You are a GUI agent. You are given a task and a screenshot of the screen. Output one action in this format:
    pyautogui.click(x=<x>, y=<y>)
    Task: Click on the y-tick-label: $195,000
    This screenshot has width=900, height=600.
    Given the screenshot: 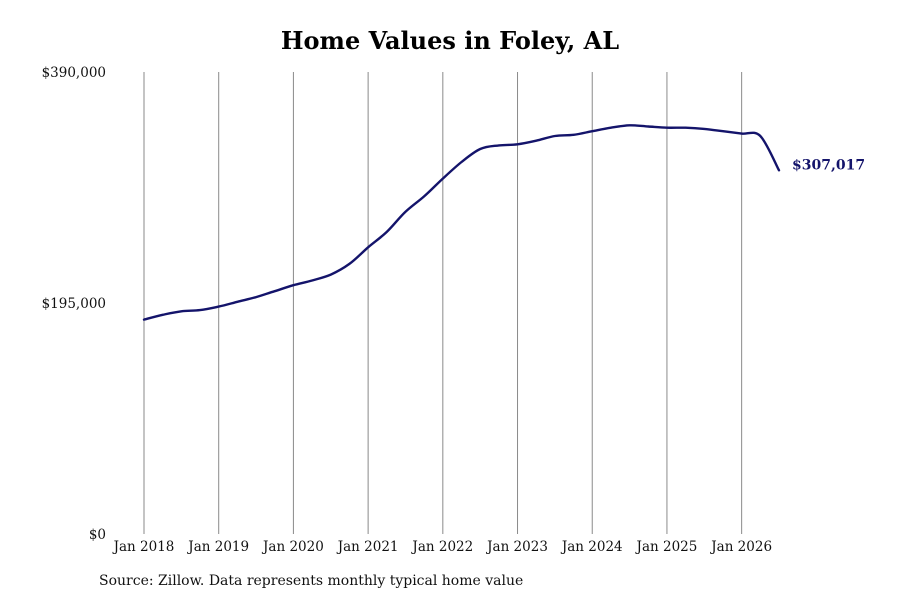 What is the action you would take?
    pyautogui.click(x=74, y=304)
    